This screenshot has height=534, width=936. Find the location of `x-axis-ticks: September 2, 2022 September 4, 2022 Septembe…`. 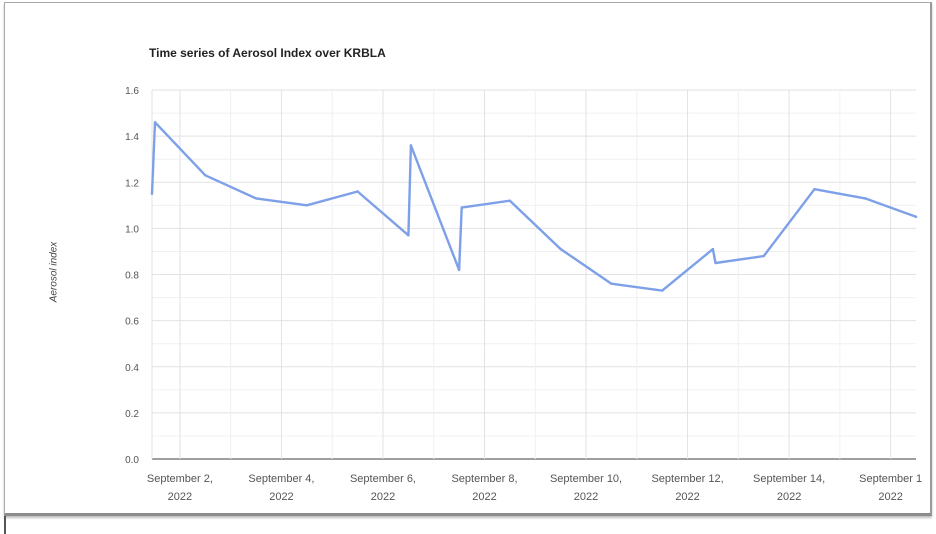

x-axis-ticks: September 2, 2022 September 4, 2022 Septembe… is located at coordinates (534, 488).